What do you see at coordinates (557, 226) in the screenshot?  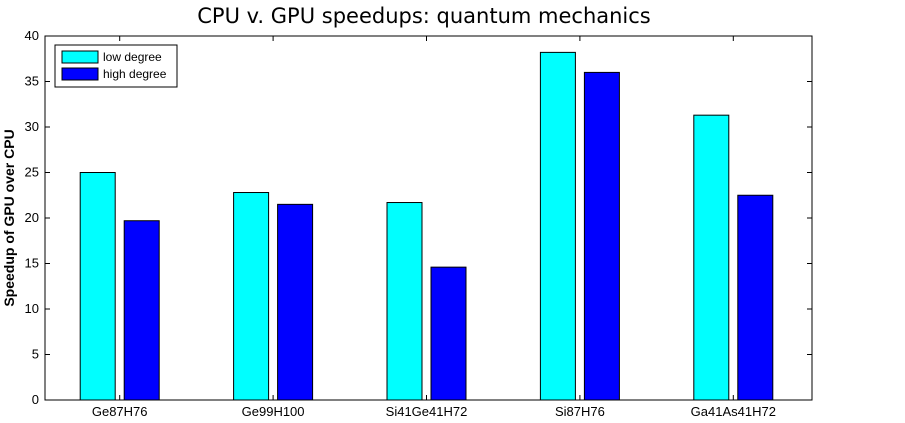 I see `bar-low-degree-si87h76` at bounding box center [557, 226].